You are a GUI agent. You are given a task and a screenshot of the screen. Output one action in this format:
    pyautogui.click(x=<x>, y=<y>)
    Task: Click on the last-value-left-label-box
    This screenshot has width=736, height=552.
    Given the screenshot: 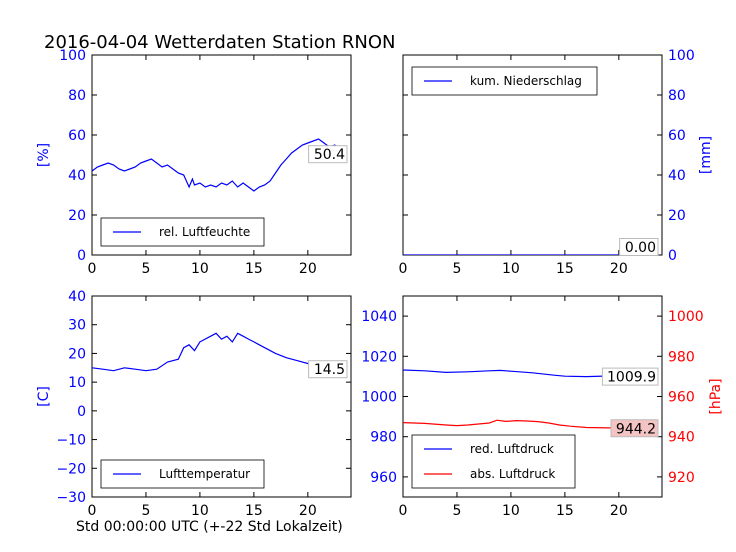 What is the action you would take?
    pyautogui.click(x=630, y=376)
    